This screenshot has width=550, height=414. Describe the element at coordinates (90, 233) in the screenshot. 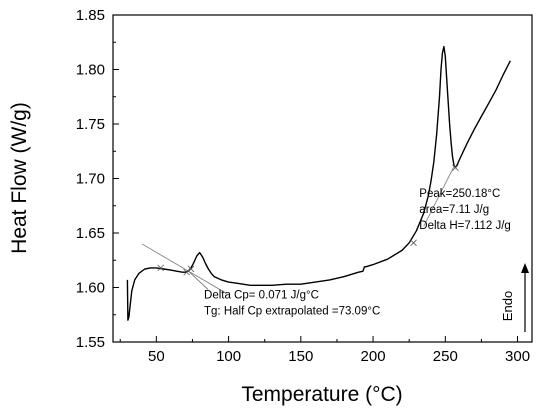

I see `y-tick-label: 1.65` at that location.